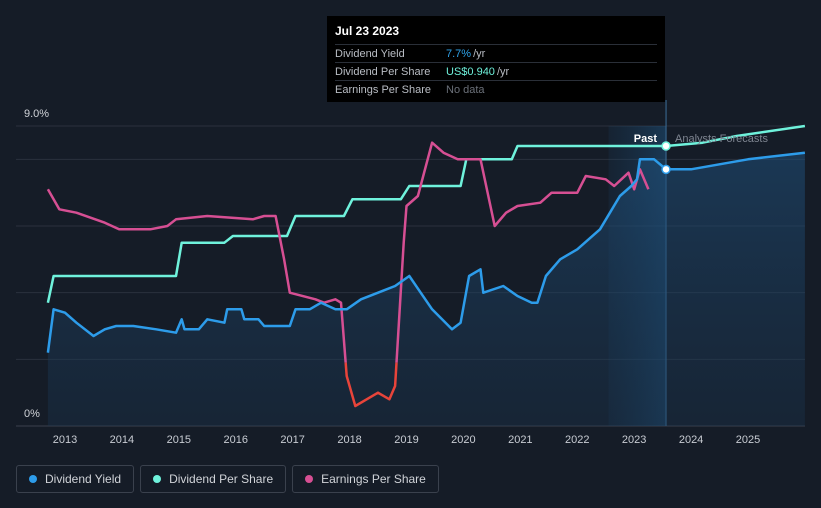 Image resolution: width=821 pixels, height=508 pixels. Describe the element at coordinates (383, 71) in the screenshot. I see `tooltip-label: Dividend Per Share` at that location.